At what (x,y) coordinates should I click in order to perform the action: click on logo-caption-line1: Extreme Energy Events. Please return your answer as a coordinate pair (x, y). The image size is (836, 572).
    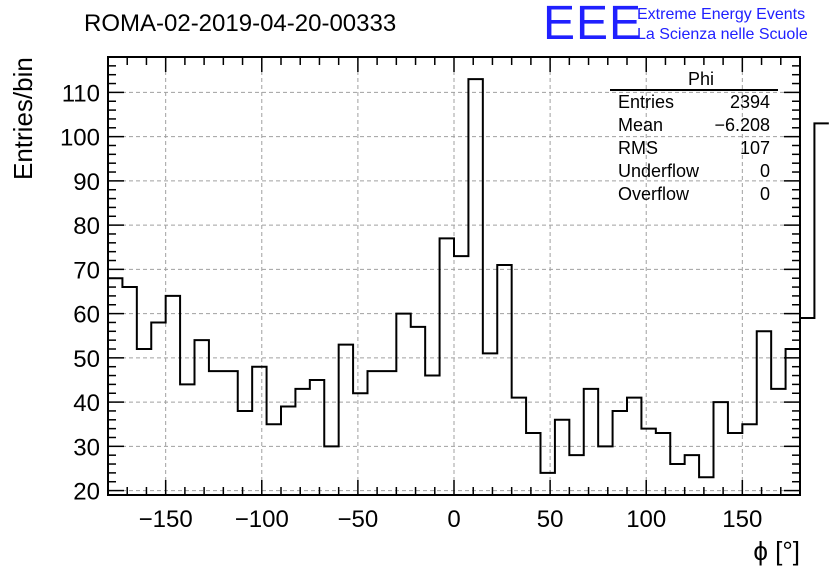
    Looking at the image, I should click on (721, 14).